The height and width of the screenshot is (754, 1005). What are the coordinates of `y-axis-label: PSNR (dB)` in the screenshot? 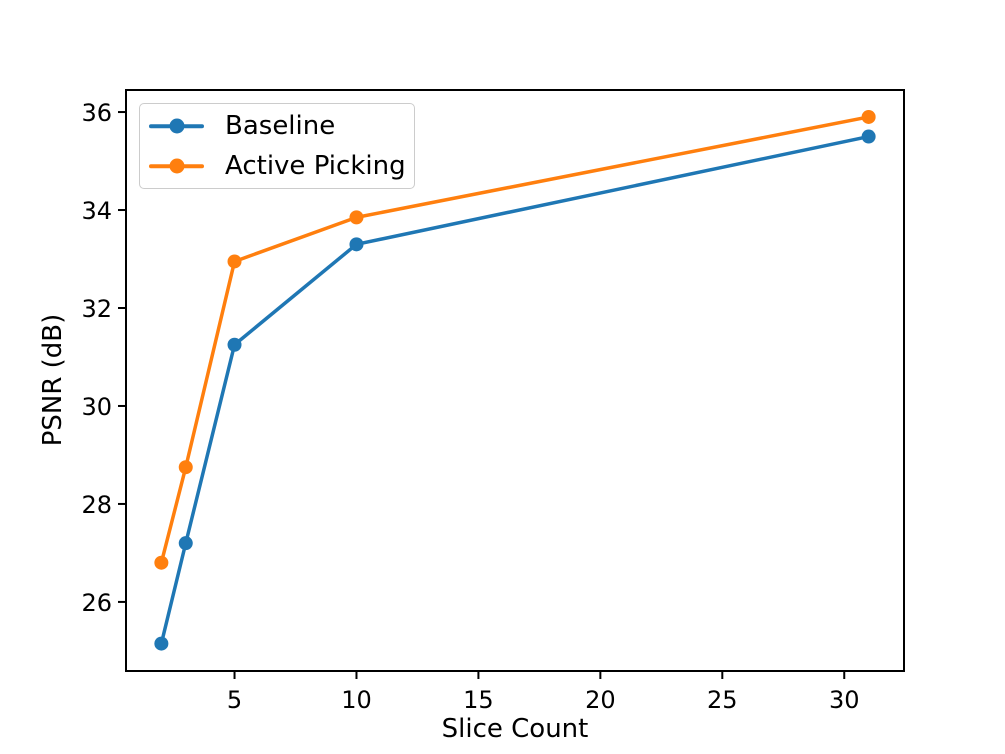 It's located at (53, 380).